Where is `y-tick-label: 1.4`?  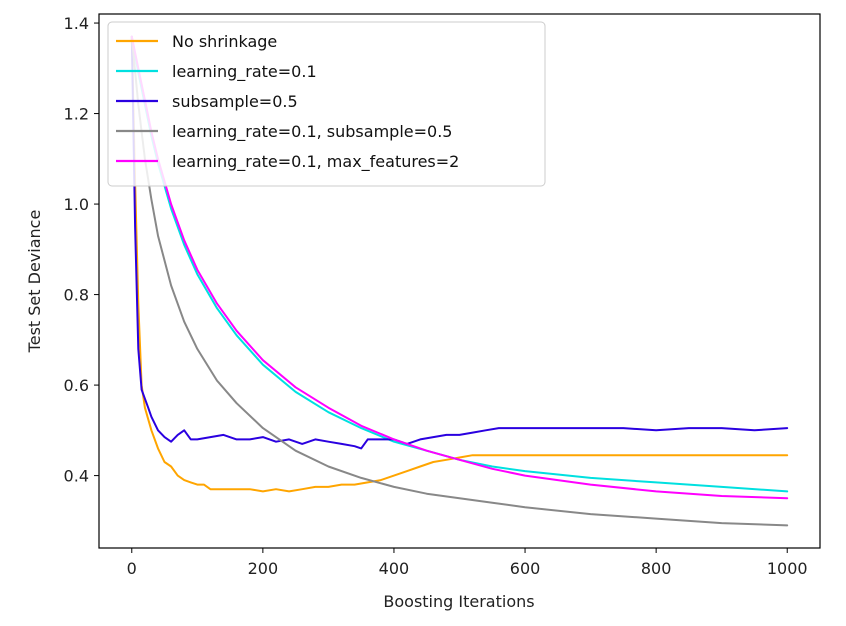
y-tick-label: 1.4 is located at coordinates (76, 23).